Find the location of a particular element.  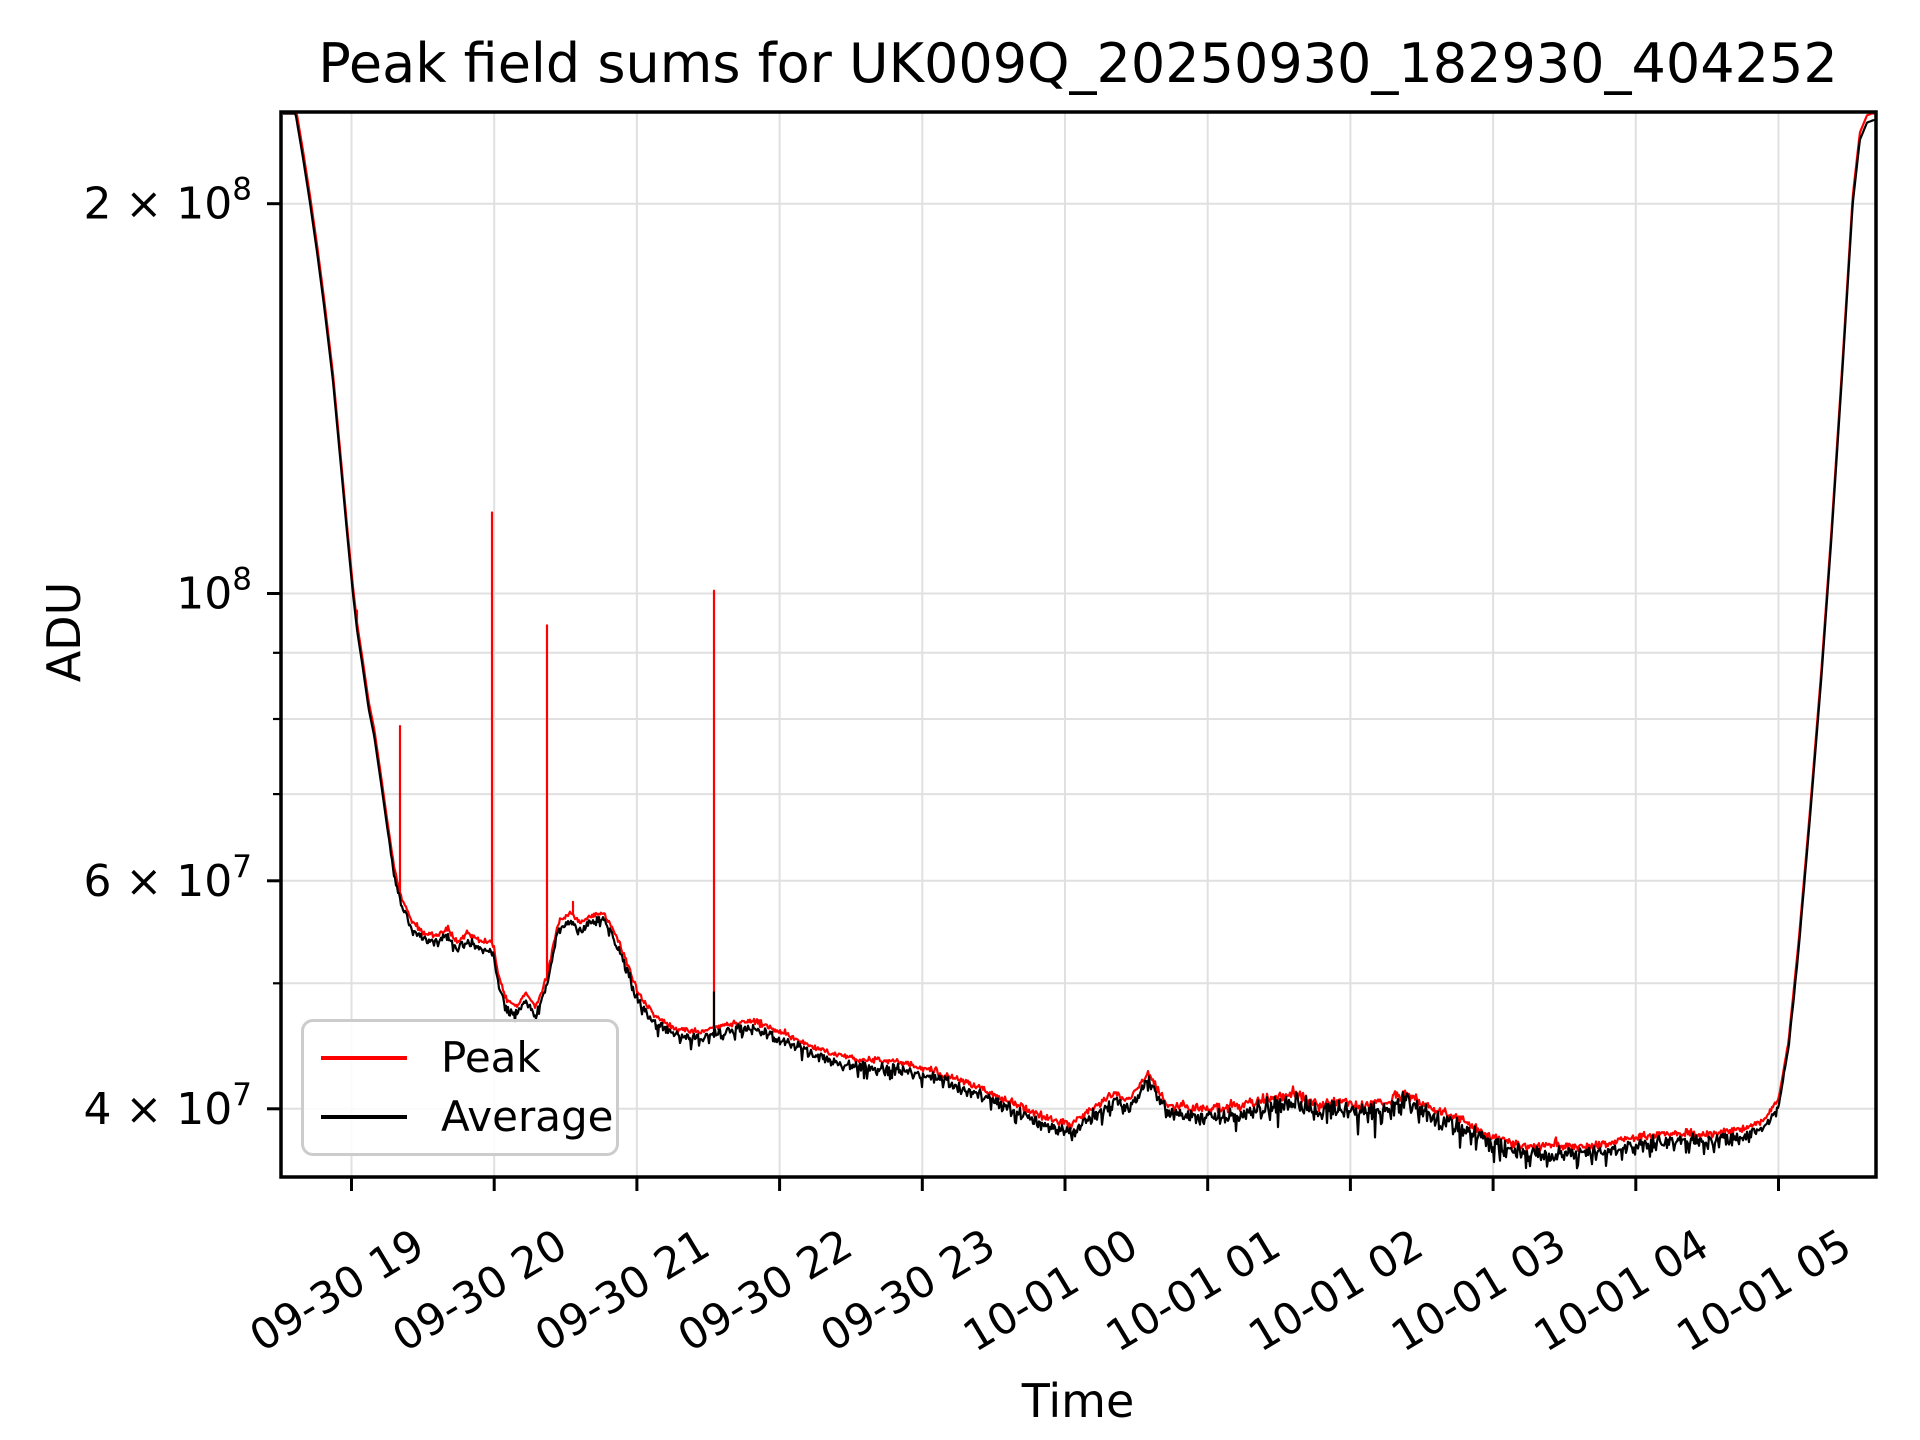

y-tick-label: 4 × 107 is located at coordinates (167, 1106).